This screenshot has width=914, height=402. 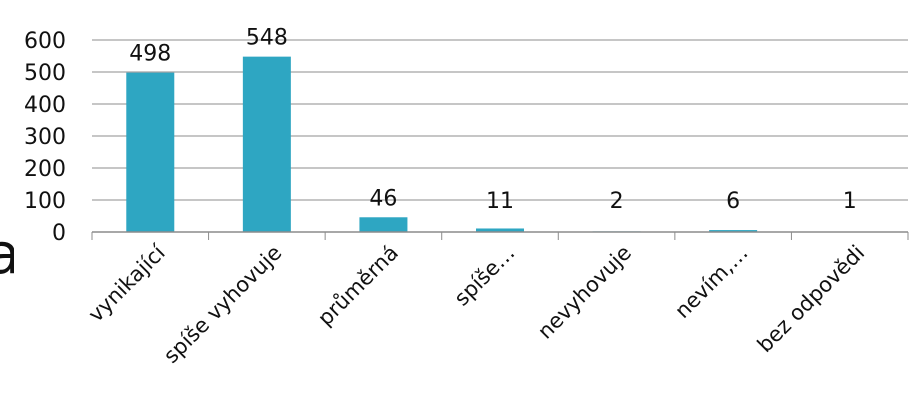 I want to click on y-axis-ticks: 0 100 200 300 400 500 600, so click(x=45, y=137).